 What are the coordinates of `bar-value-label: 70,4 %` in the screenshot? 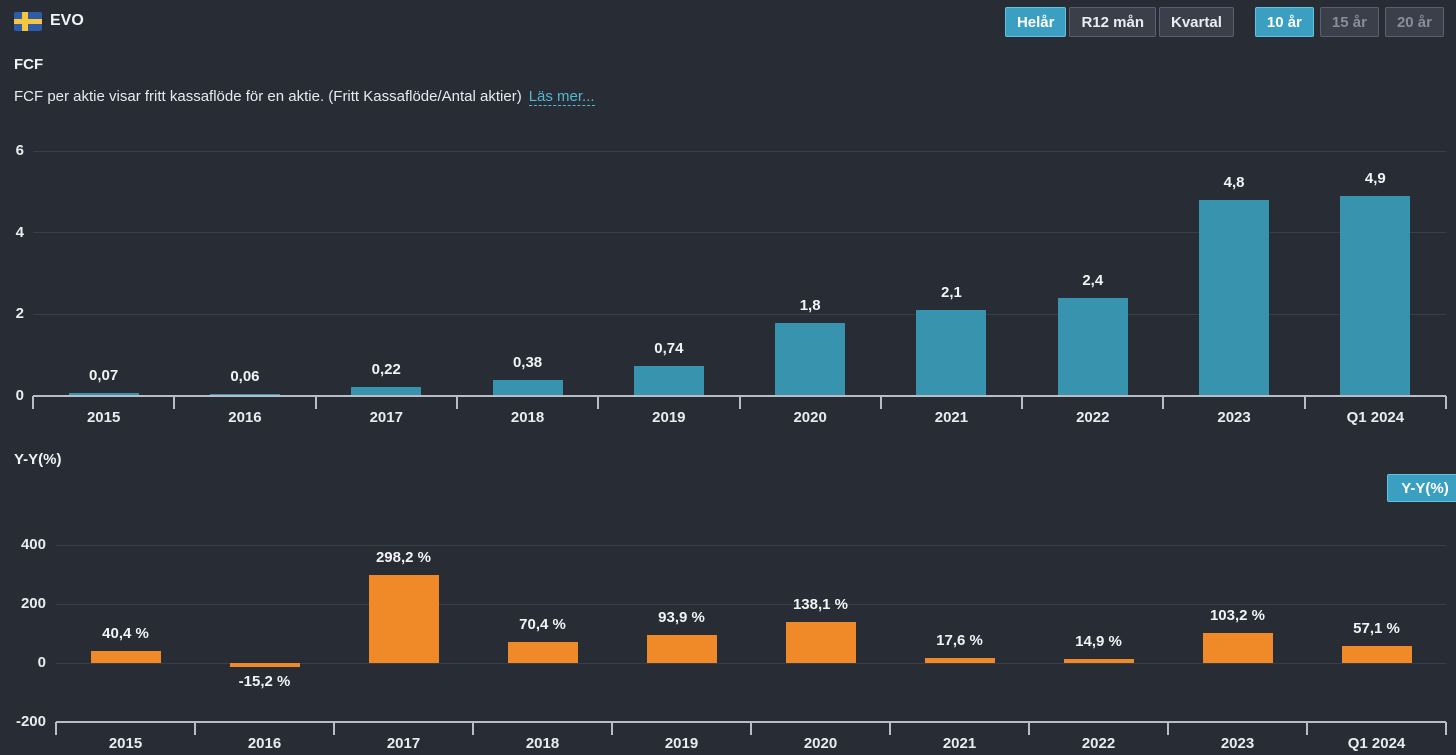 It's located at (542, 625).